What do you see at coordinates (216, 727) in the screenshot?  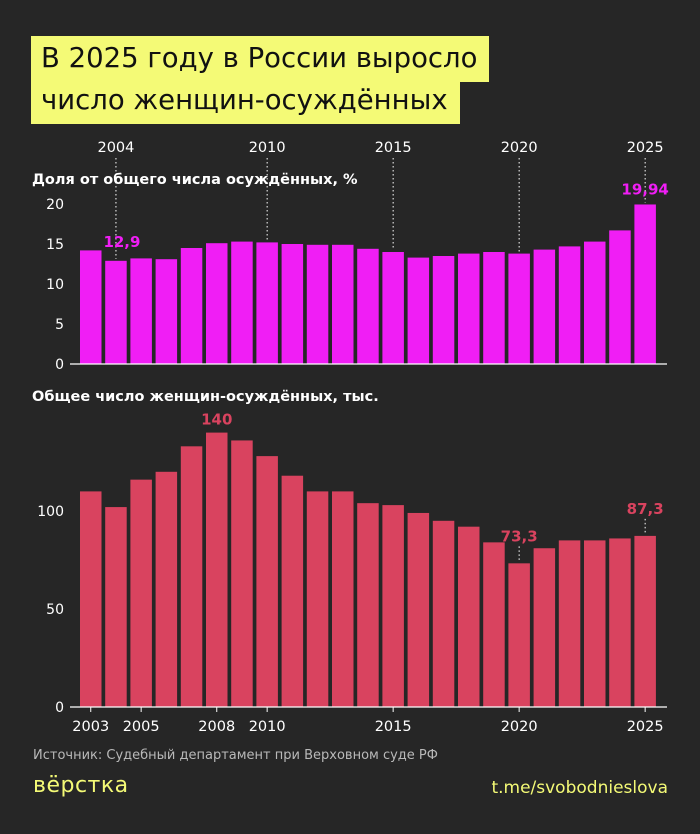 I see `x-tick-label: 2008` at bounding box center [216, 727].